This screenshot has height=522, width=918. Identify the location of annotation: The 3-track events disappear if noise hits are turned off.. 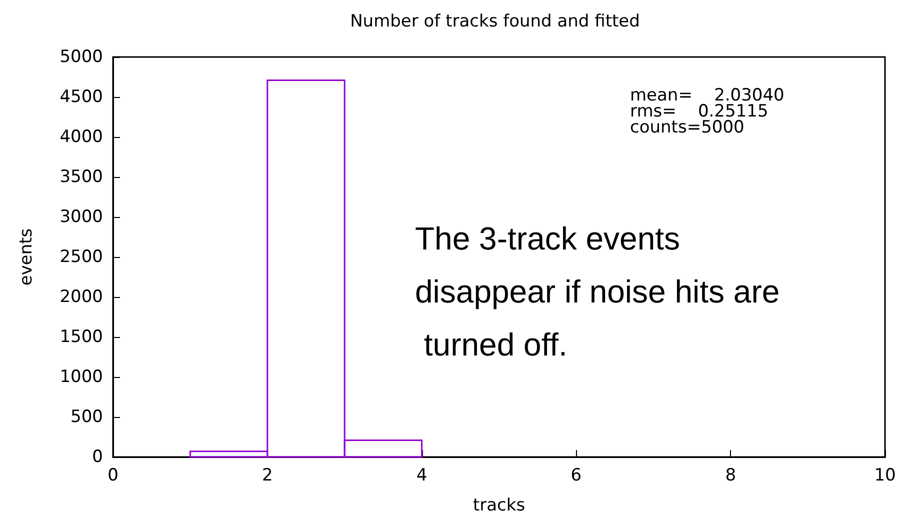
(597, 291).